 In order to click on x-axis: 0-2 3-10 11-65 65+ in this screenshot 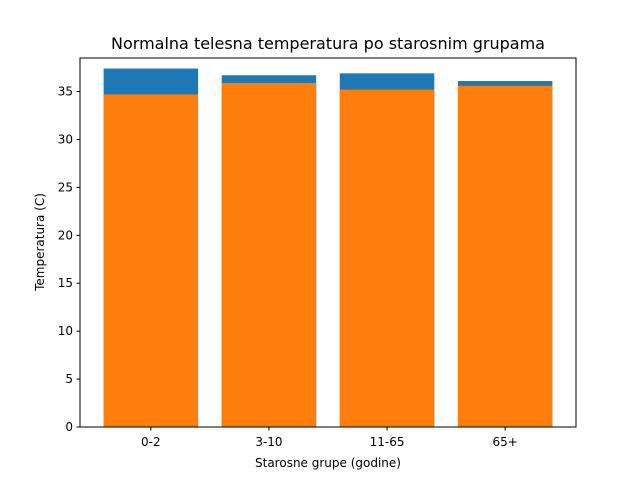, I will do `click(329, 438)`.